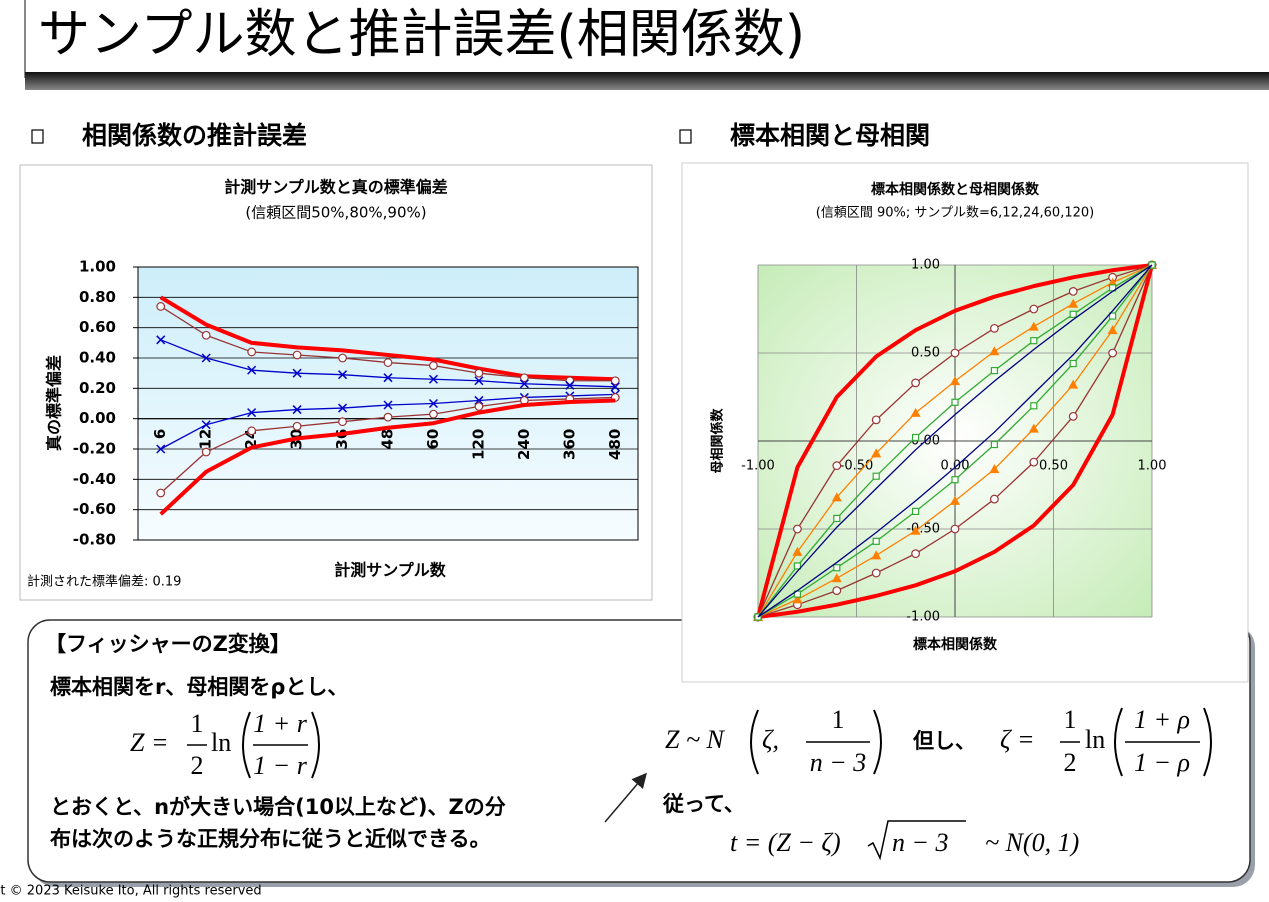 The height and width of the screenshot is (902, 1269). What do you see at coordinates (615, 444) in the screenshot?
I see `x-tick-label: 480` at bounding box center [615, 444].